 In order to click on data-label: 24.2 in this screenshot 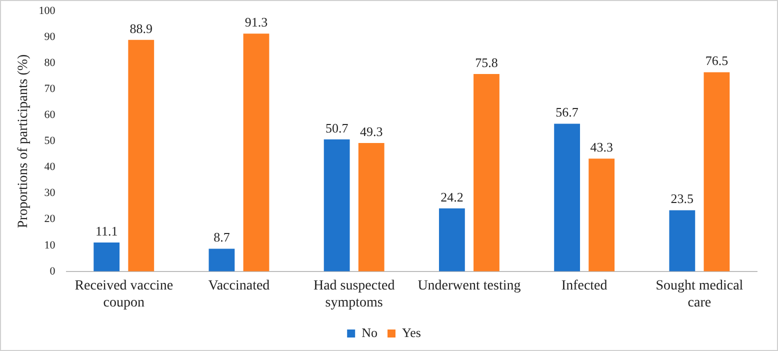, I will do `click(452, 196)`.